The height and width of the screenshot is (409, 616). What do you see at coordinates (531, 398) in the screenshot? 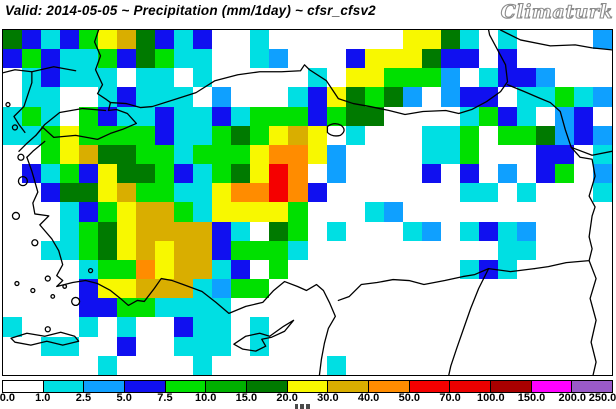
I see `colorbar-tick-label: 150.0` at bounding box center [531, 398].